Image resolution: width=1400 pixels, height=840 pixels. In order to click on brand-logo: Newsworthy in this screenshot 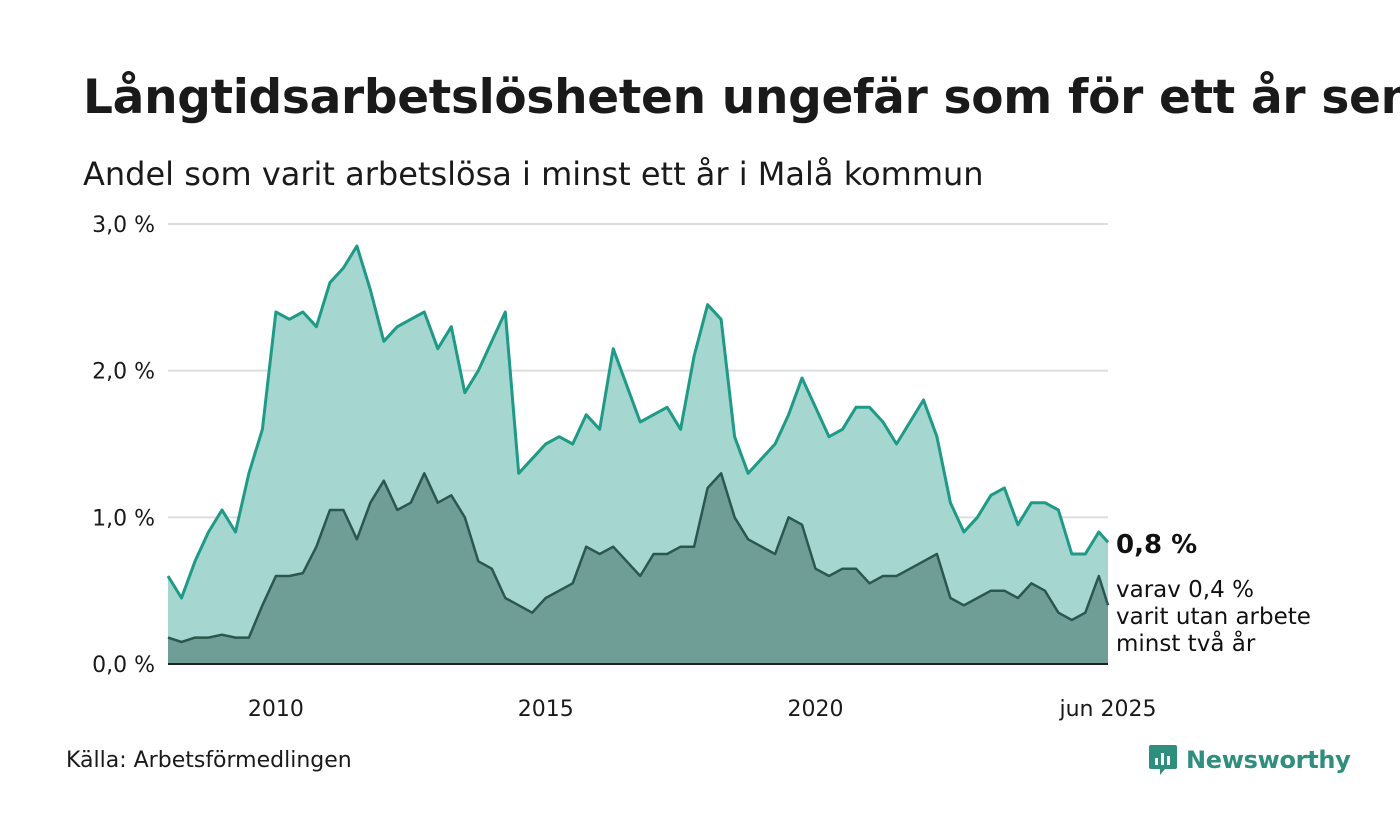, I will do `click(1249, 760)`.